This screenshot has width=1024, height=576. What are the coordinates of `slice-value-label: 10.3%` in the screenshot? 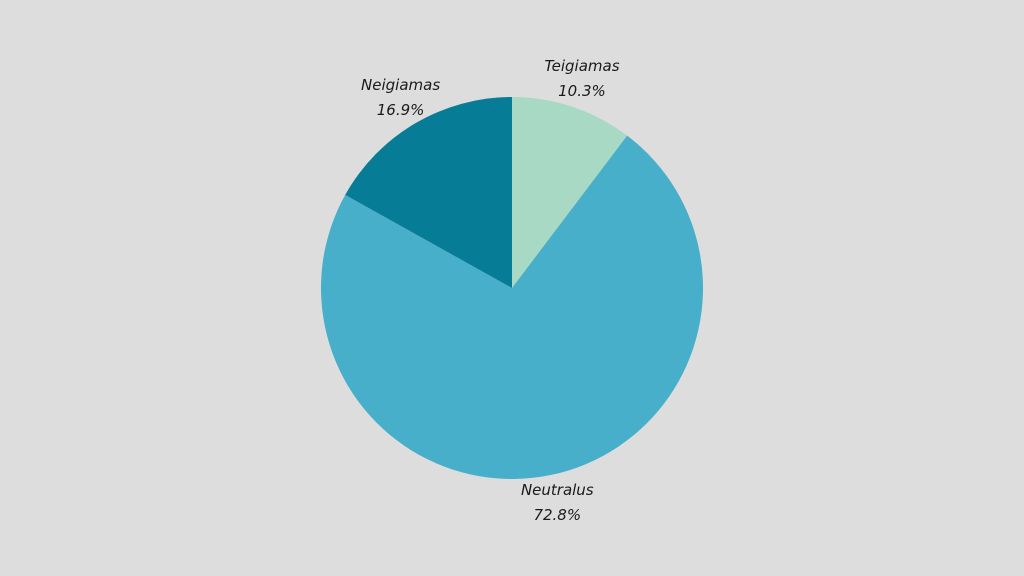 It's located at (582, 91).